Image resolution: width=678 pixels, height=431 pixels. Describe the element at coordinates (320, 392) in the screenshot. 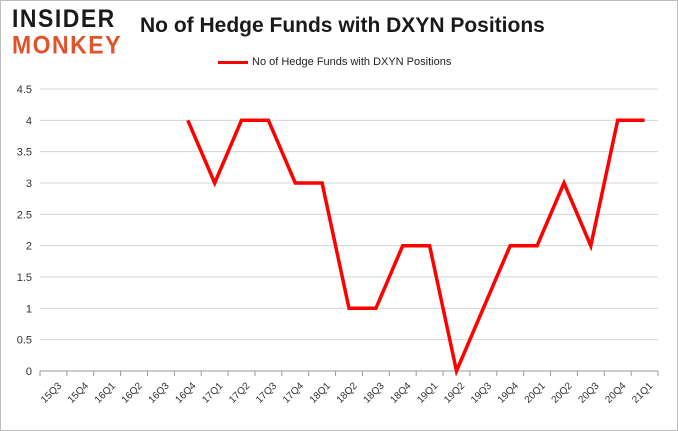

I see `x-tick-label: 18Q1` at that location.